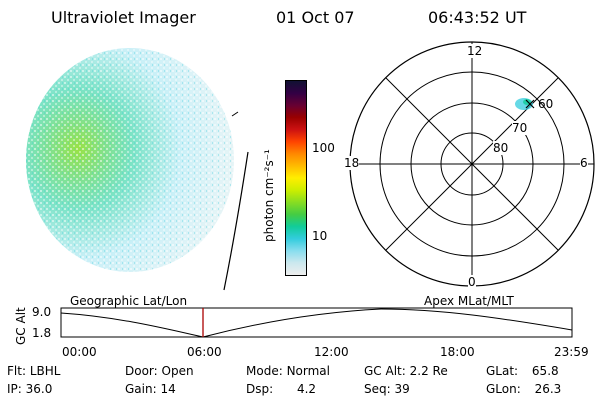  I want to click on info-flt: Flt: LBHL, so click(33, 371).